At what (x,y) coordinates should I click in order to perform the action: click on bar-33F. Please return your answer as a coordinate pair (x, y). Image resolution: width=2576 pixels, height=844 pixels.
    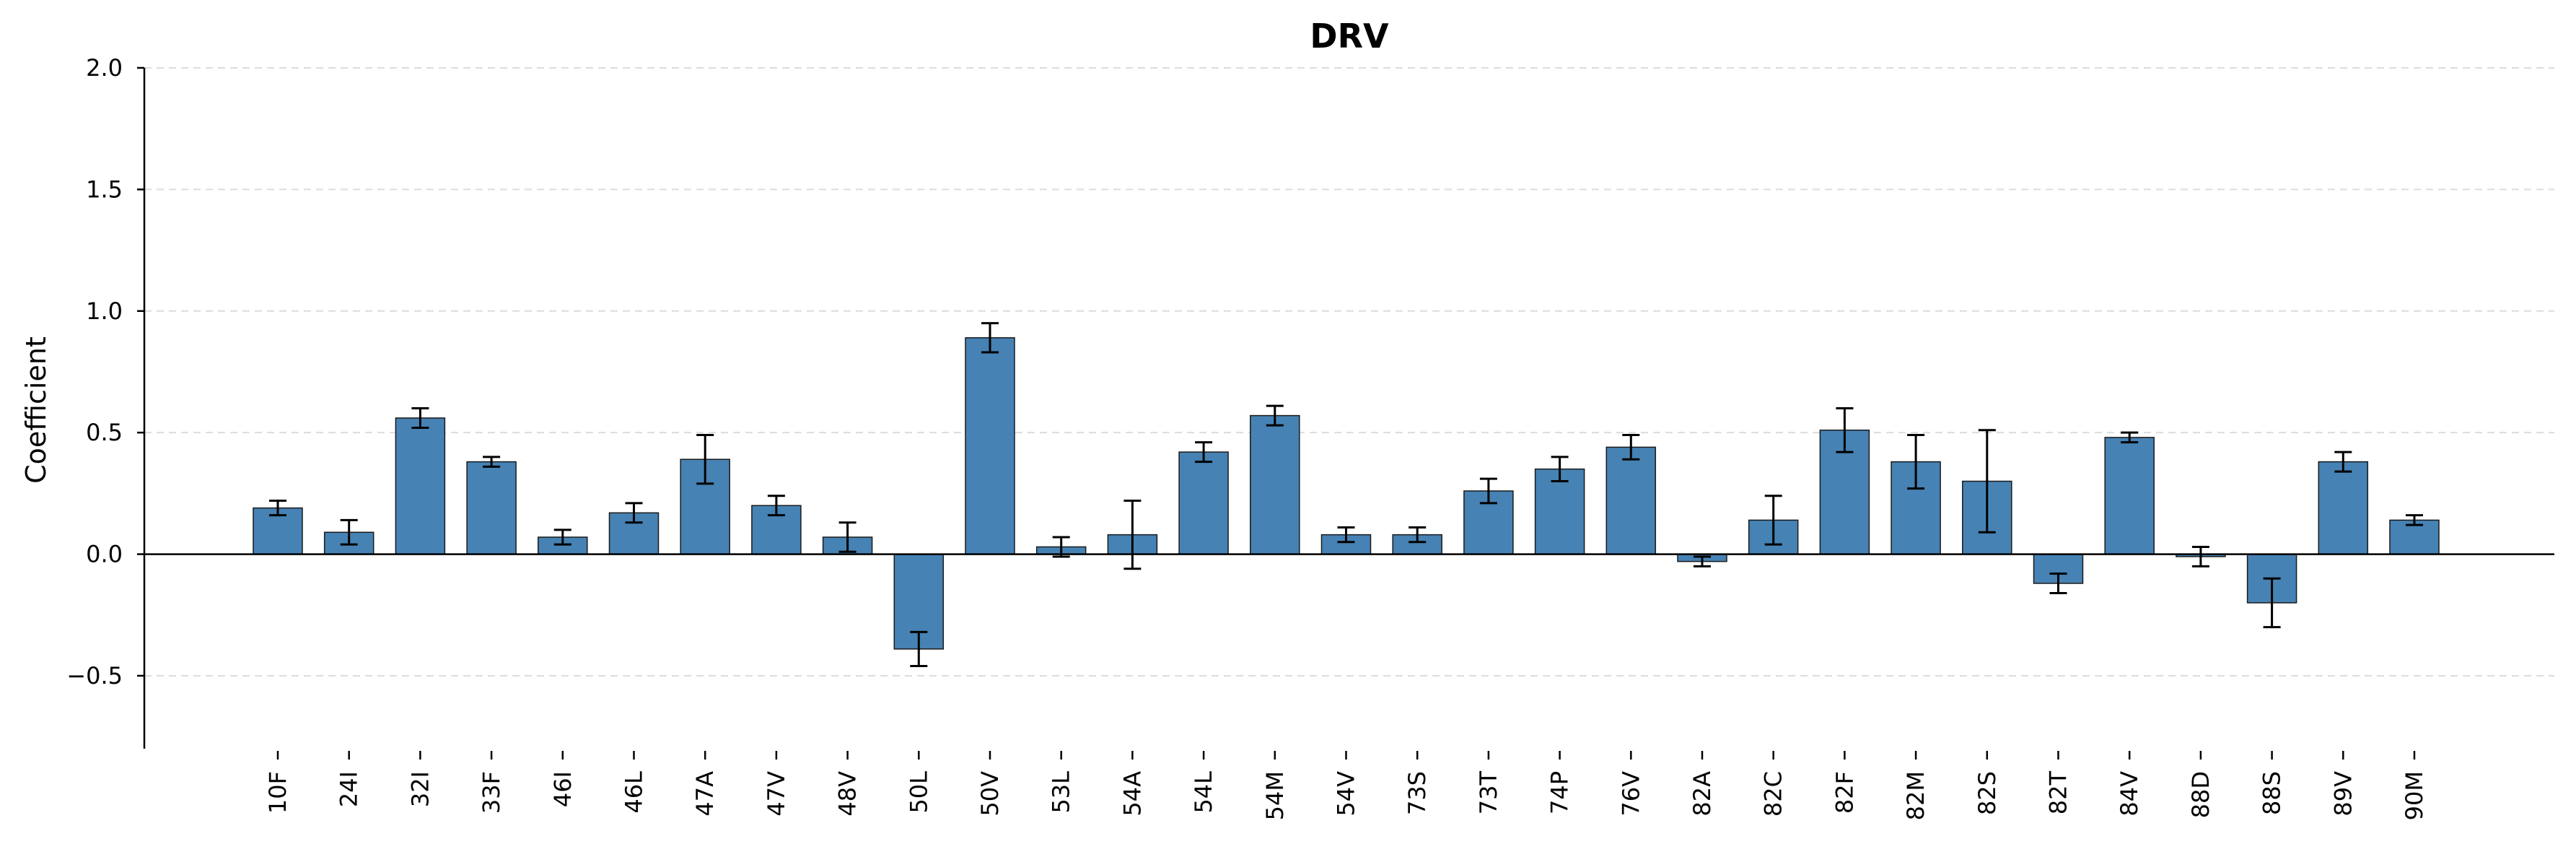
    Looking at the image, I should click on (491, 508).